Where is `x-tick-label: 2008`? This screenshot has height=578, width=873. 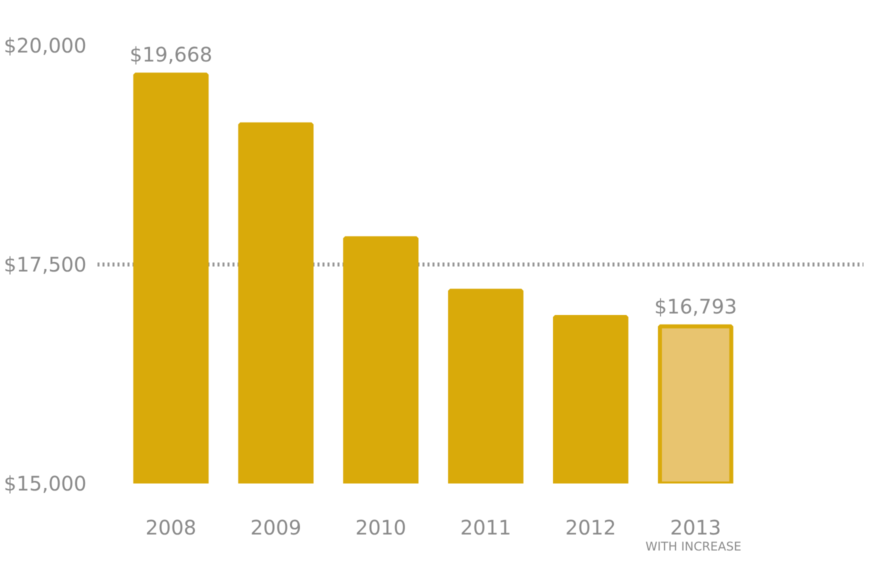 x-tick-label: 2008 is located at coordinates (171, 528).